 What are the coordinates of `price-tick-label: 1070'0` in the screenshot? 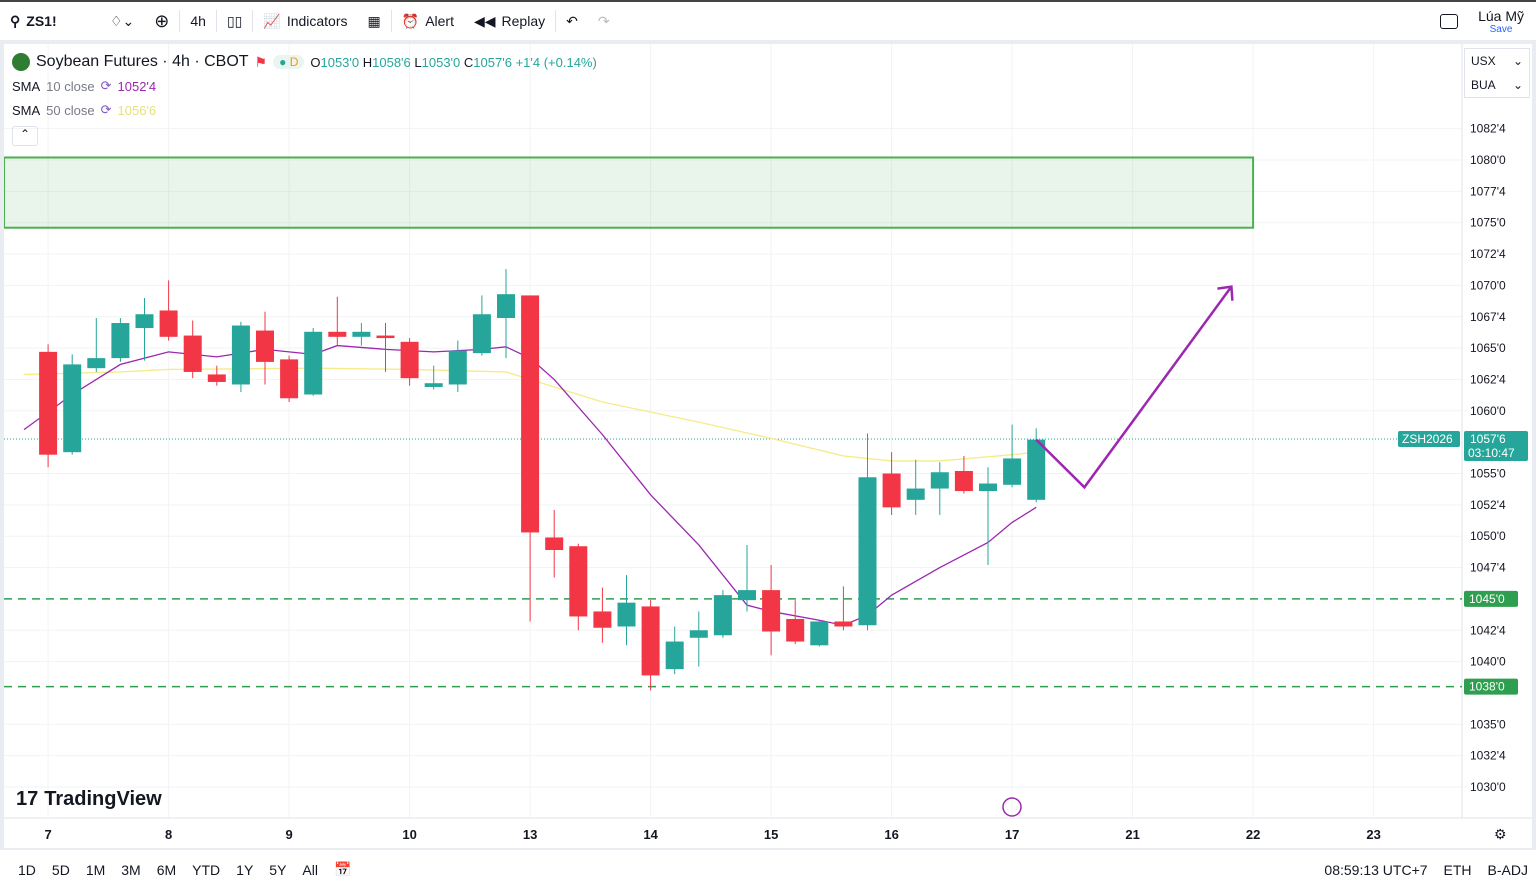 It's located at (1488, 285).